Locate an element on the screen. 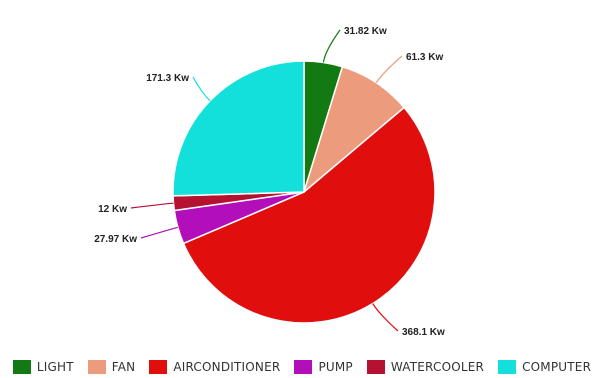  data-label-pump: 27.97 Kw is located at coordinates (115, 239).